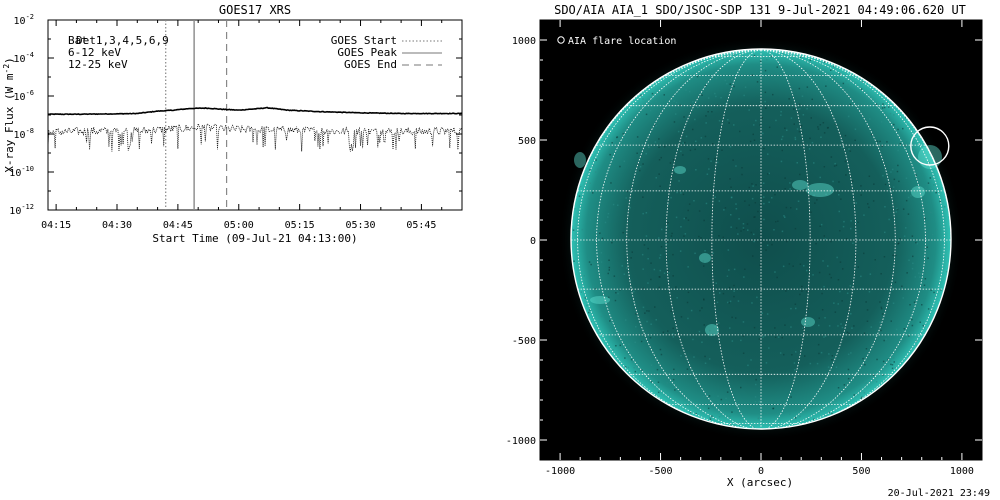  I want to click on aia-x-tick-label: 0, so click(761, 471).